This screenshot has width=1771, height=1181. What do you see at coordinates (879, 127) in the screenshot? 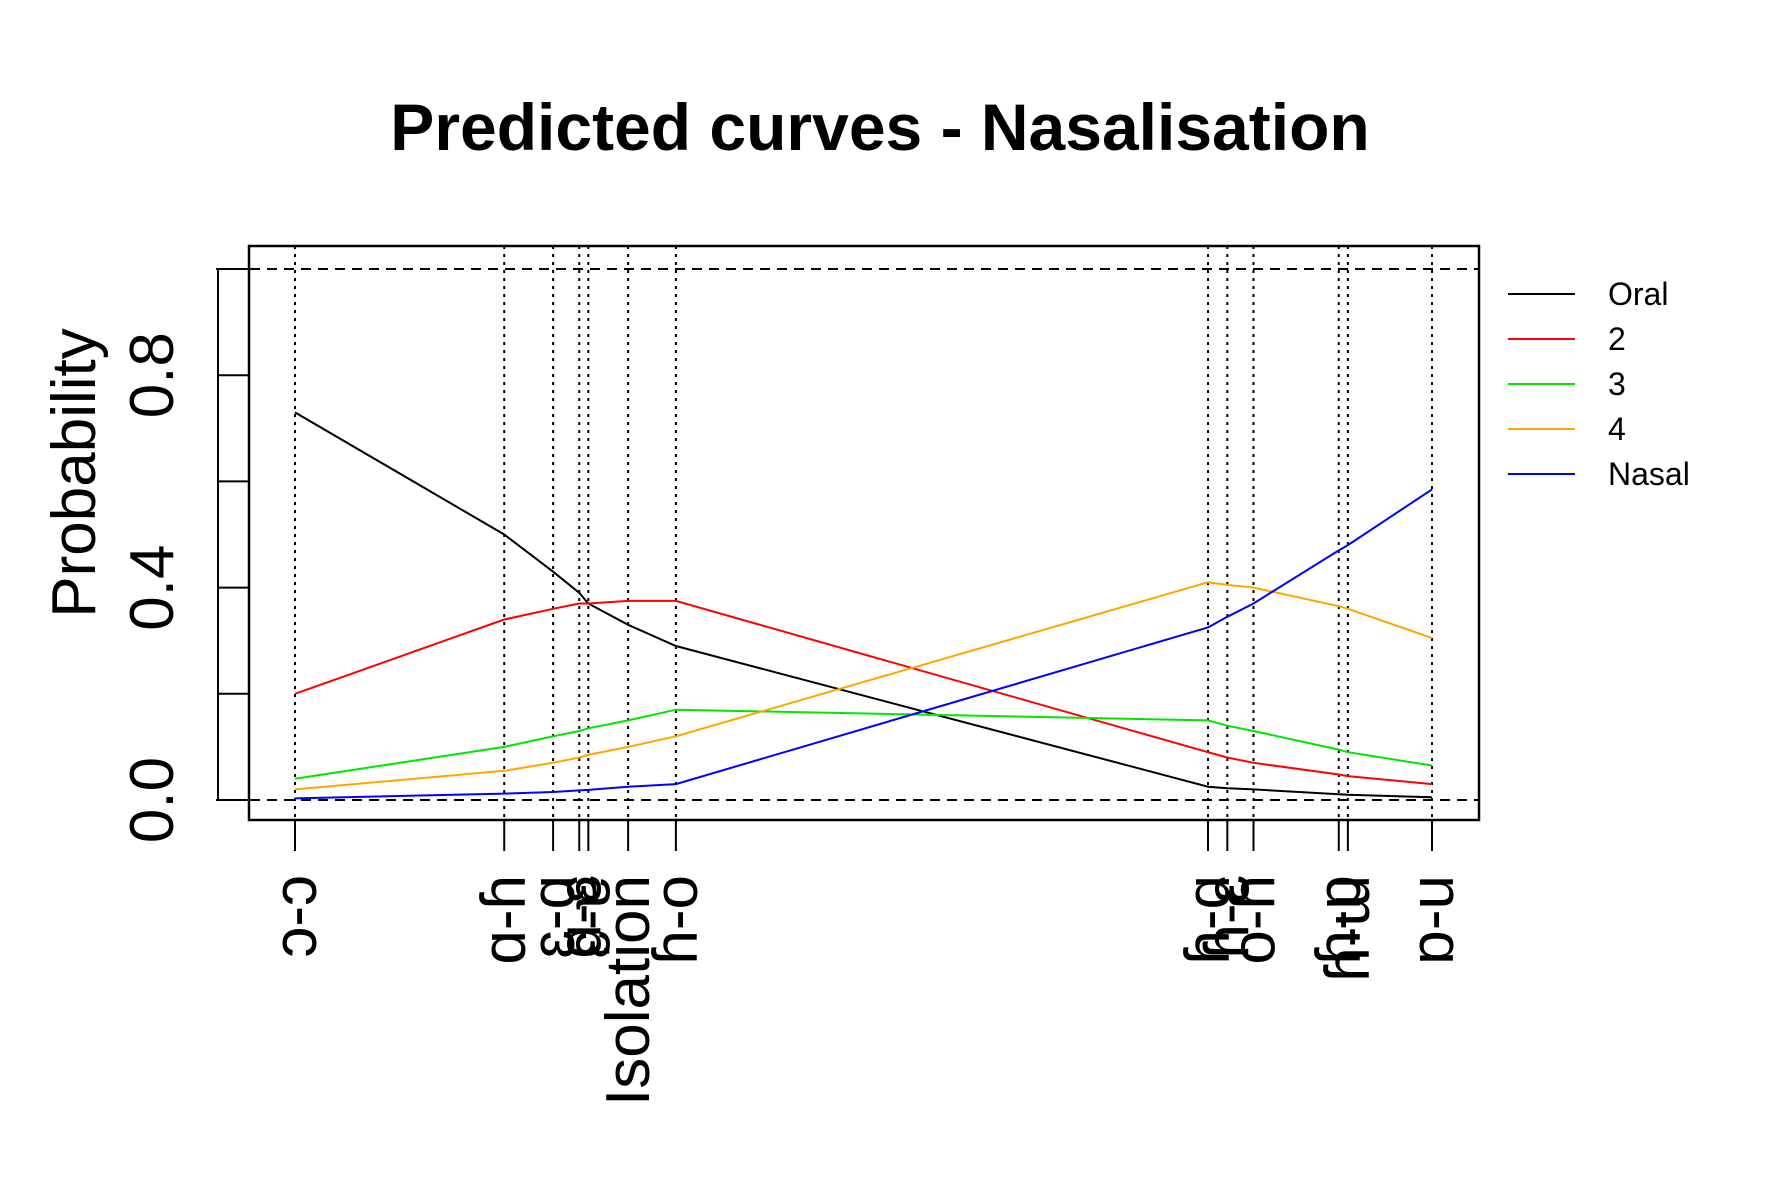
I see `chart-title: Predicted curves - Nasalisation` at bounding box center [879, 127].